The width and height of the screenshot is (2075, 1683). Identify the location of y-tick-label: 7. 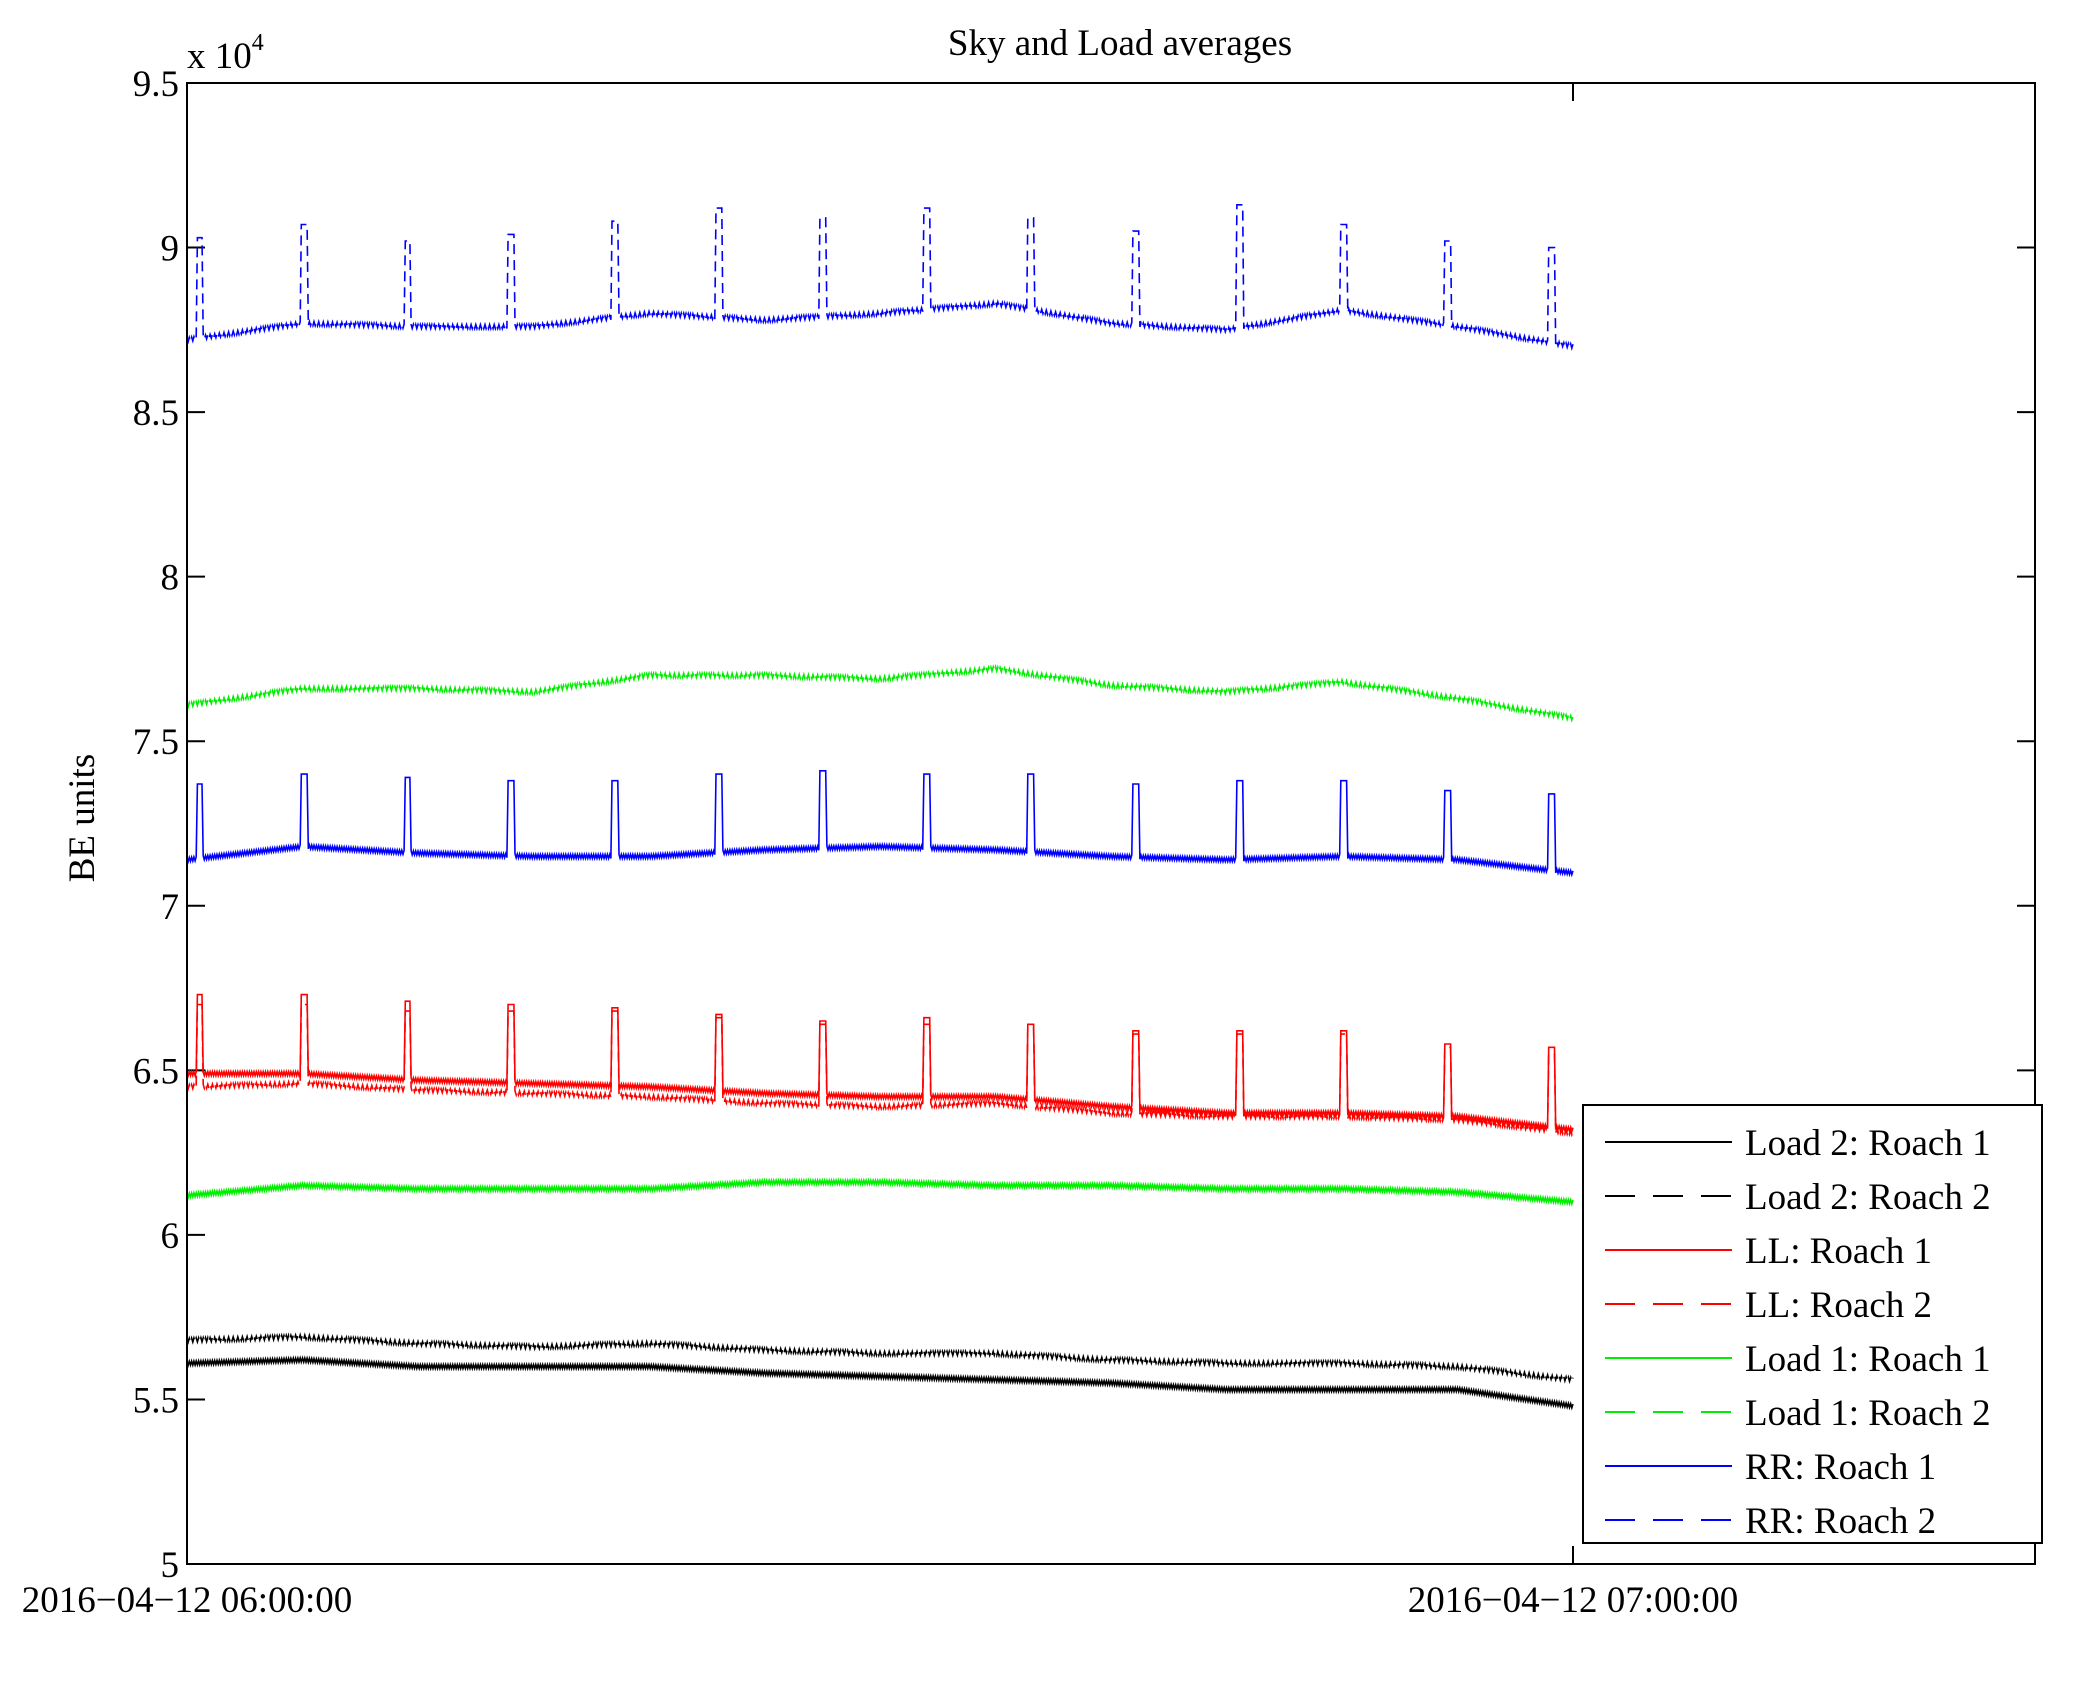
(170, 907).